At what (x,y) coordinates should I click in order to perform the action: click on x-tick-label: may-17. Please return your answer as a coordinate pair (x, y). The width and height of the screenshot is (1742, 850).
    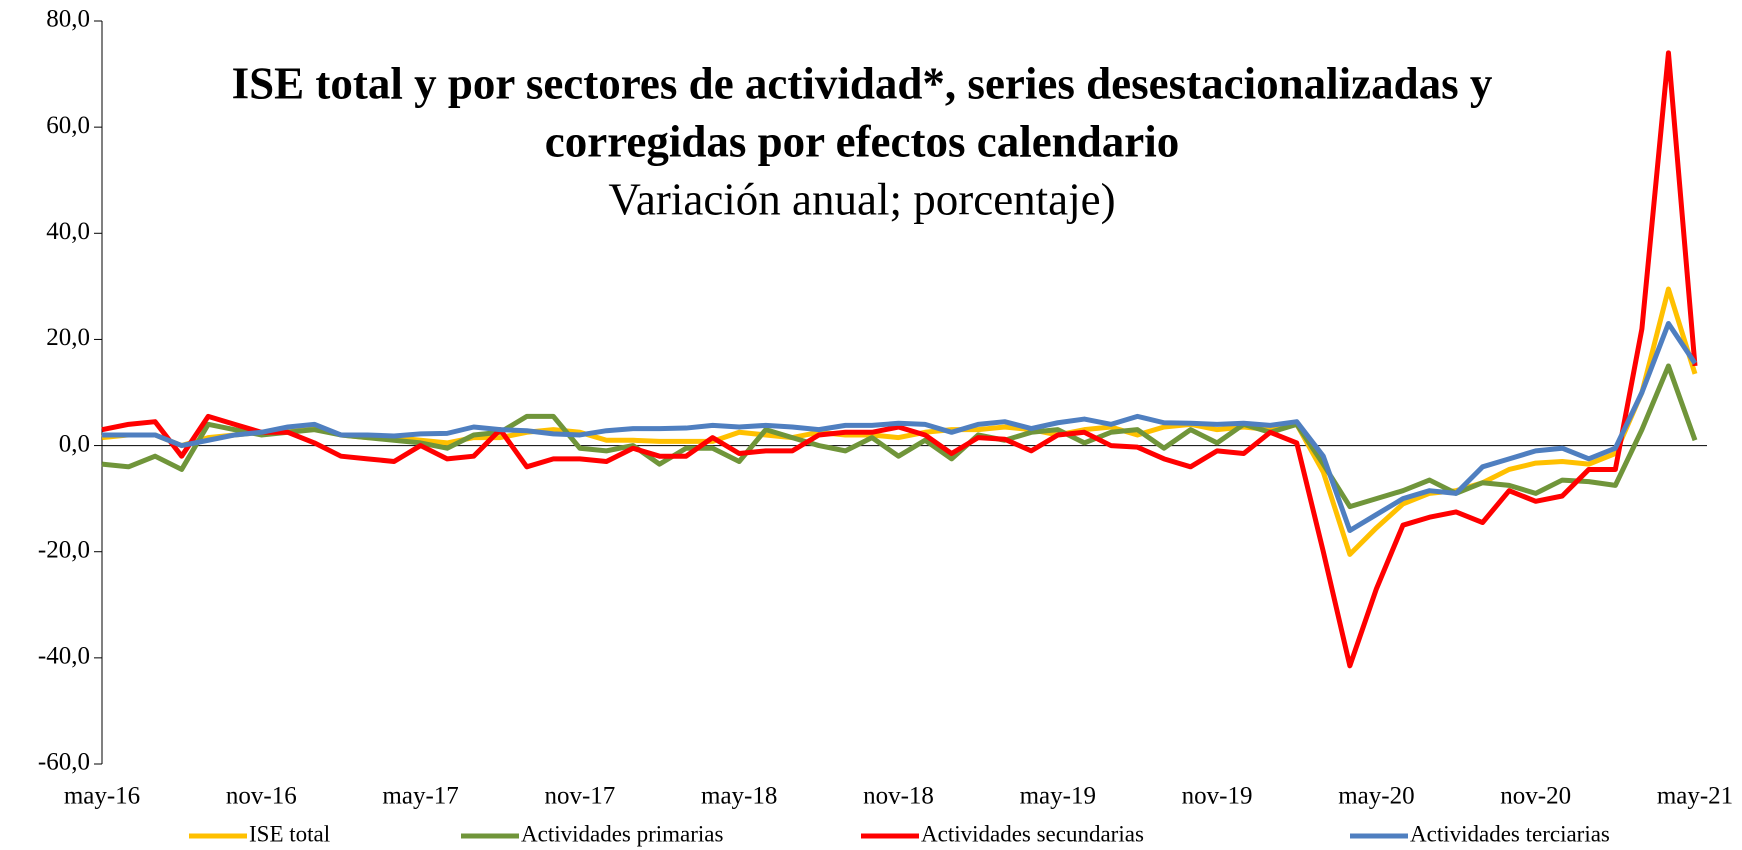
    Looking at the image, I should click on (420, 796).